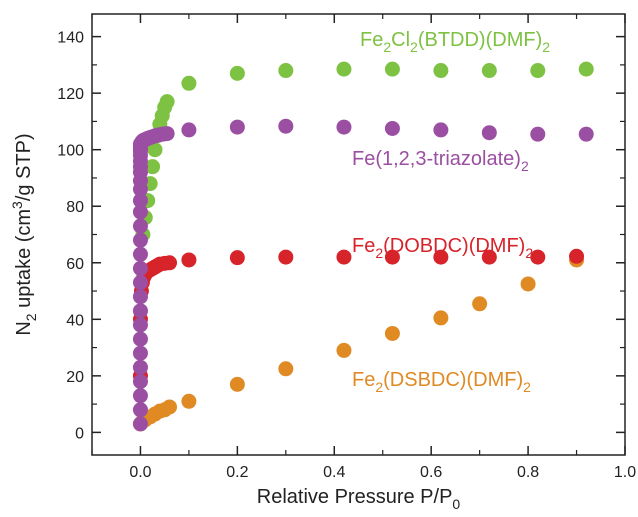  I want to click on x-tick-label: 0.8, so click(528, 472).